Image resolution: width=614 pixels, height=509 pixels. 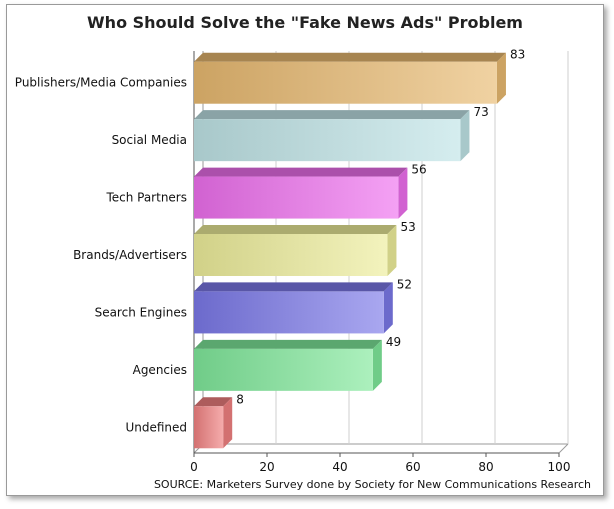 I want to click on category-label: Agencies, so click(x=160, y=370).